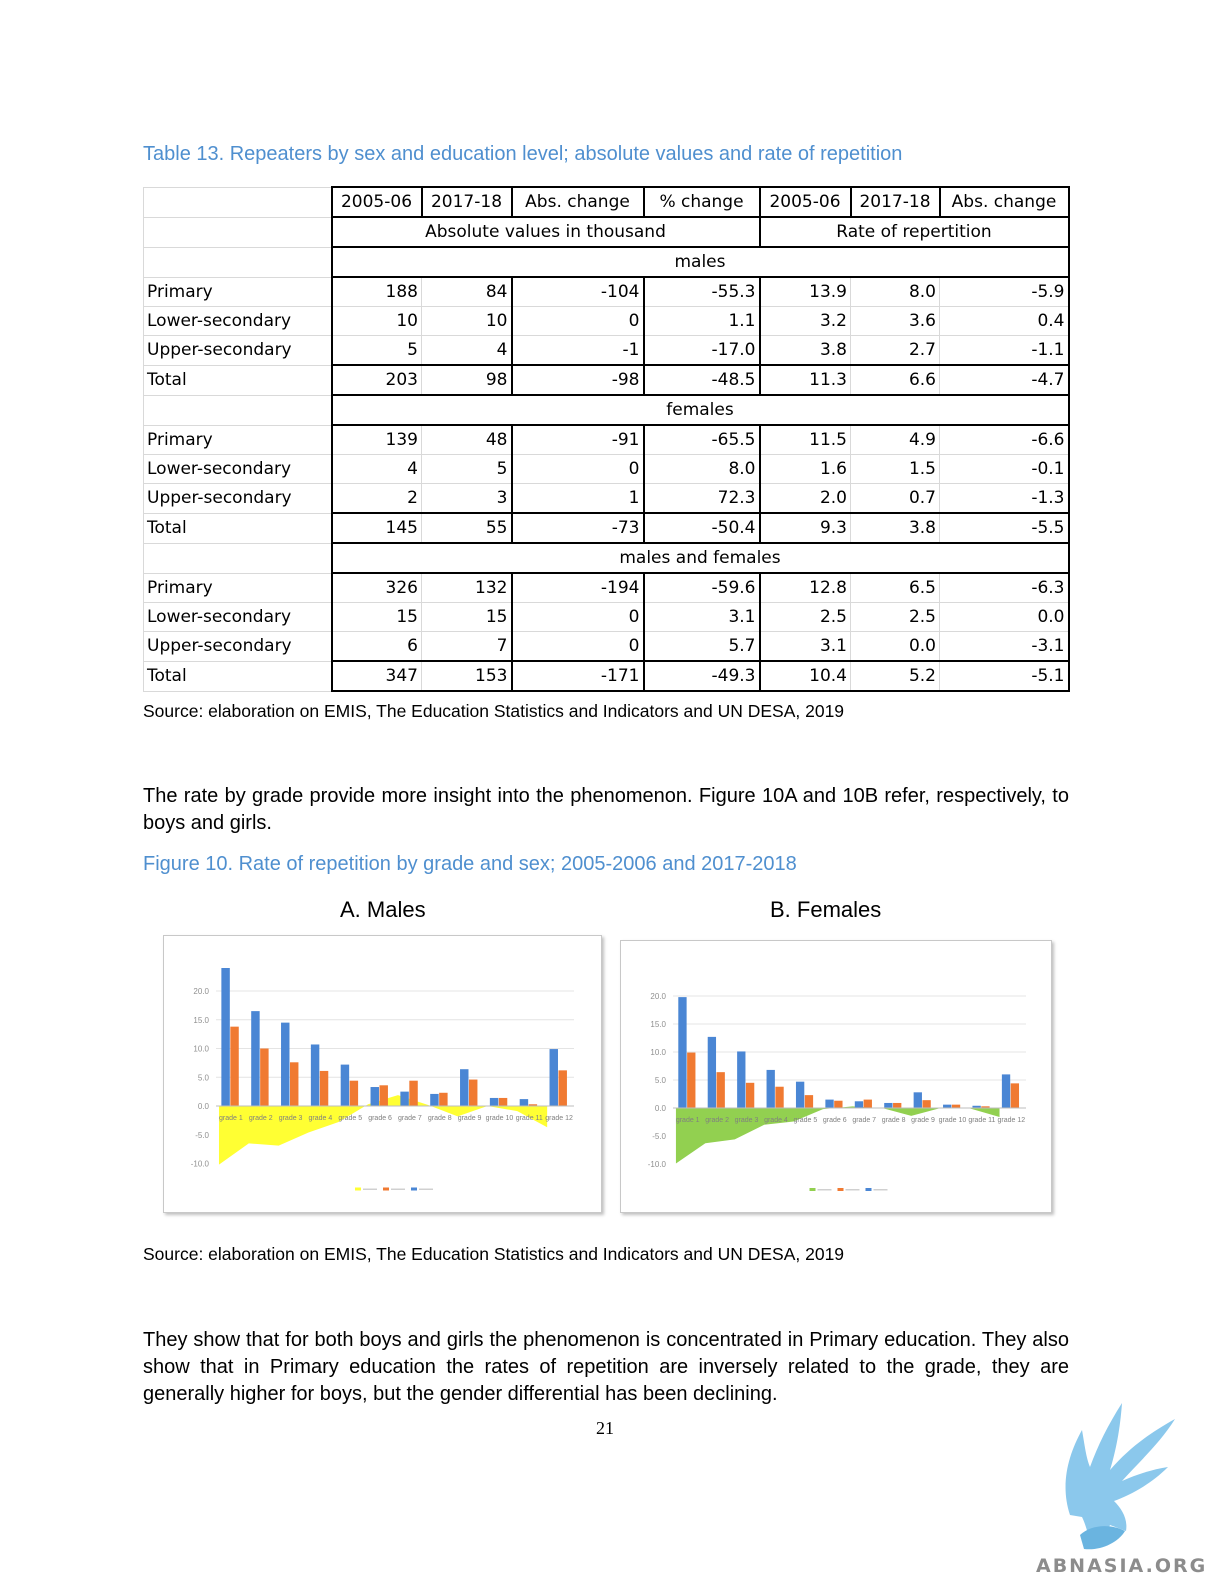  What do you see at coordinates (383, 1130) in the screenshot?
I see `diff-area` at bounding box center [383, 1130].